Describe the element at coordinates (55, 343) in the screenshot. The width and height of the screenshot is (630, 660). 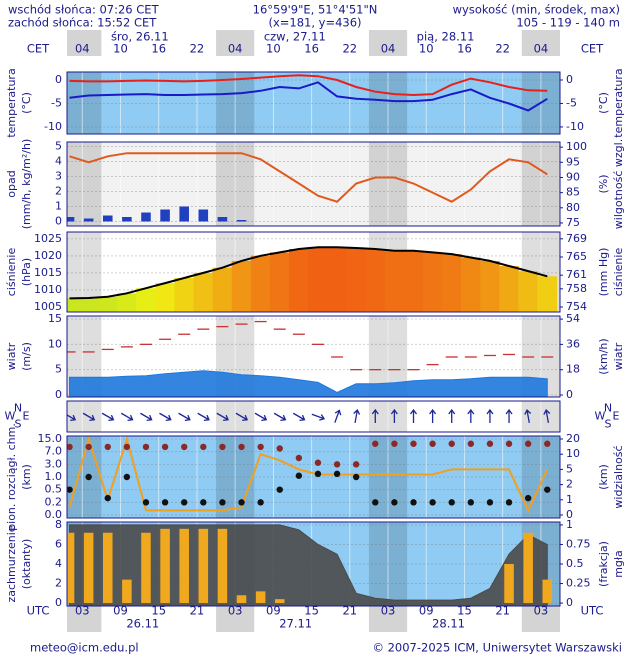
I see `y-tick-label: 10` at that location.